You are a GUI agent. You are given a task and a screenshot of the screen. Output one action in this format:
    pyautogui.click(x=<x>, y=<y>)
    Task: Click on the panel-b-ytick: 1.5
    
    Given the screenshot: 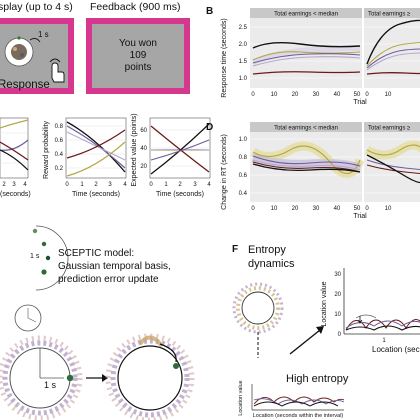 What is the action you would take?
    pyautogui.click(x=243, y=62)
    